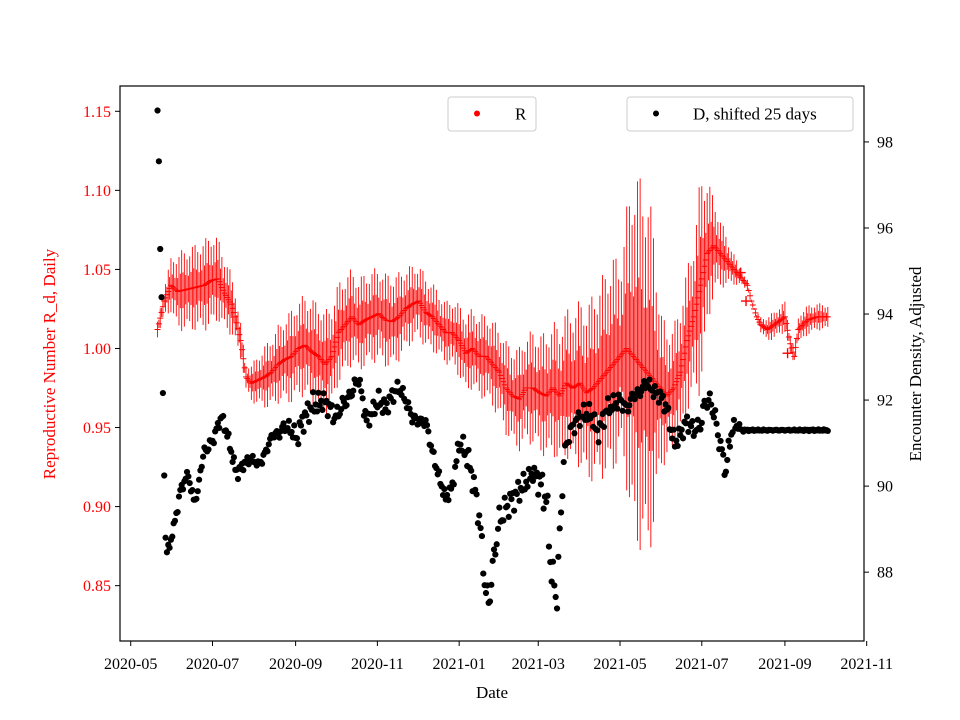 The height and width of the screenshot is (720, 960). Describe the element at coordinates (97, 586) in the screenshot. I see `left-tick-label: 0.85` at that location.